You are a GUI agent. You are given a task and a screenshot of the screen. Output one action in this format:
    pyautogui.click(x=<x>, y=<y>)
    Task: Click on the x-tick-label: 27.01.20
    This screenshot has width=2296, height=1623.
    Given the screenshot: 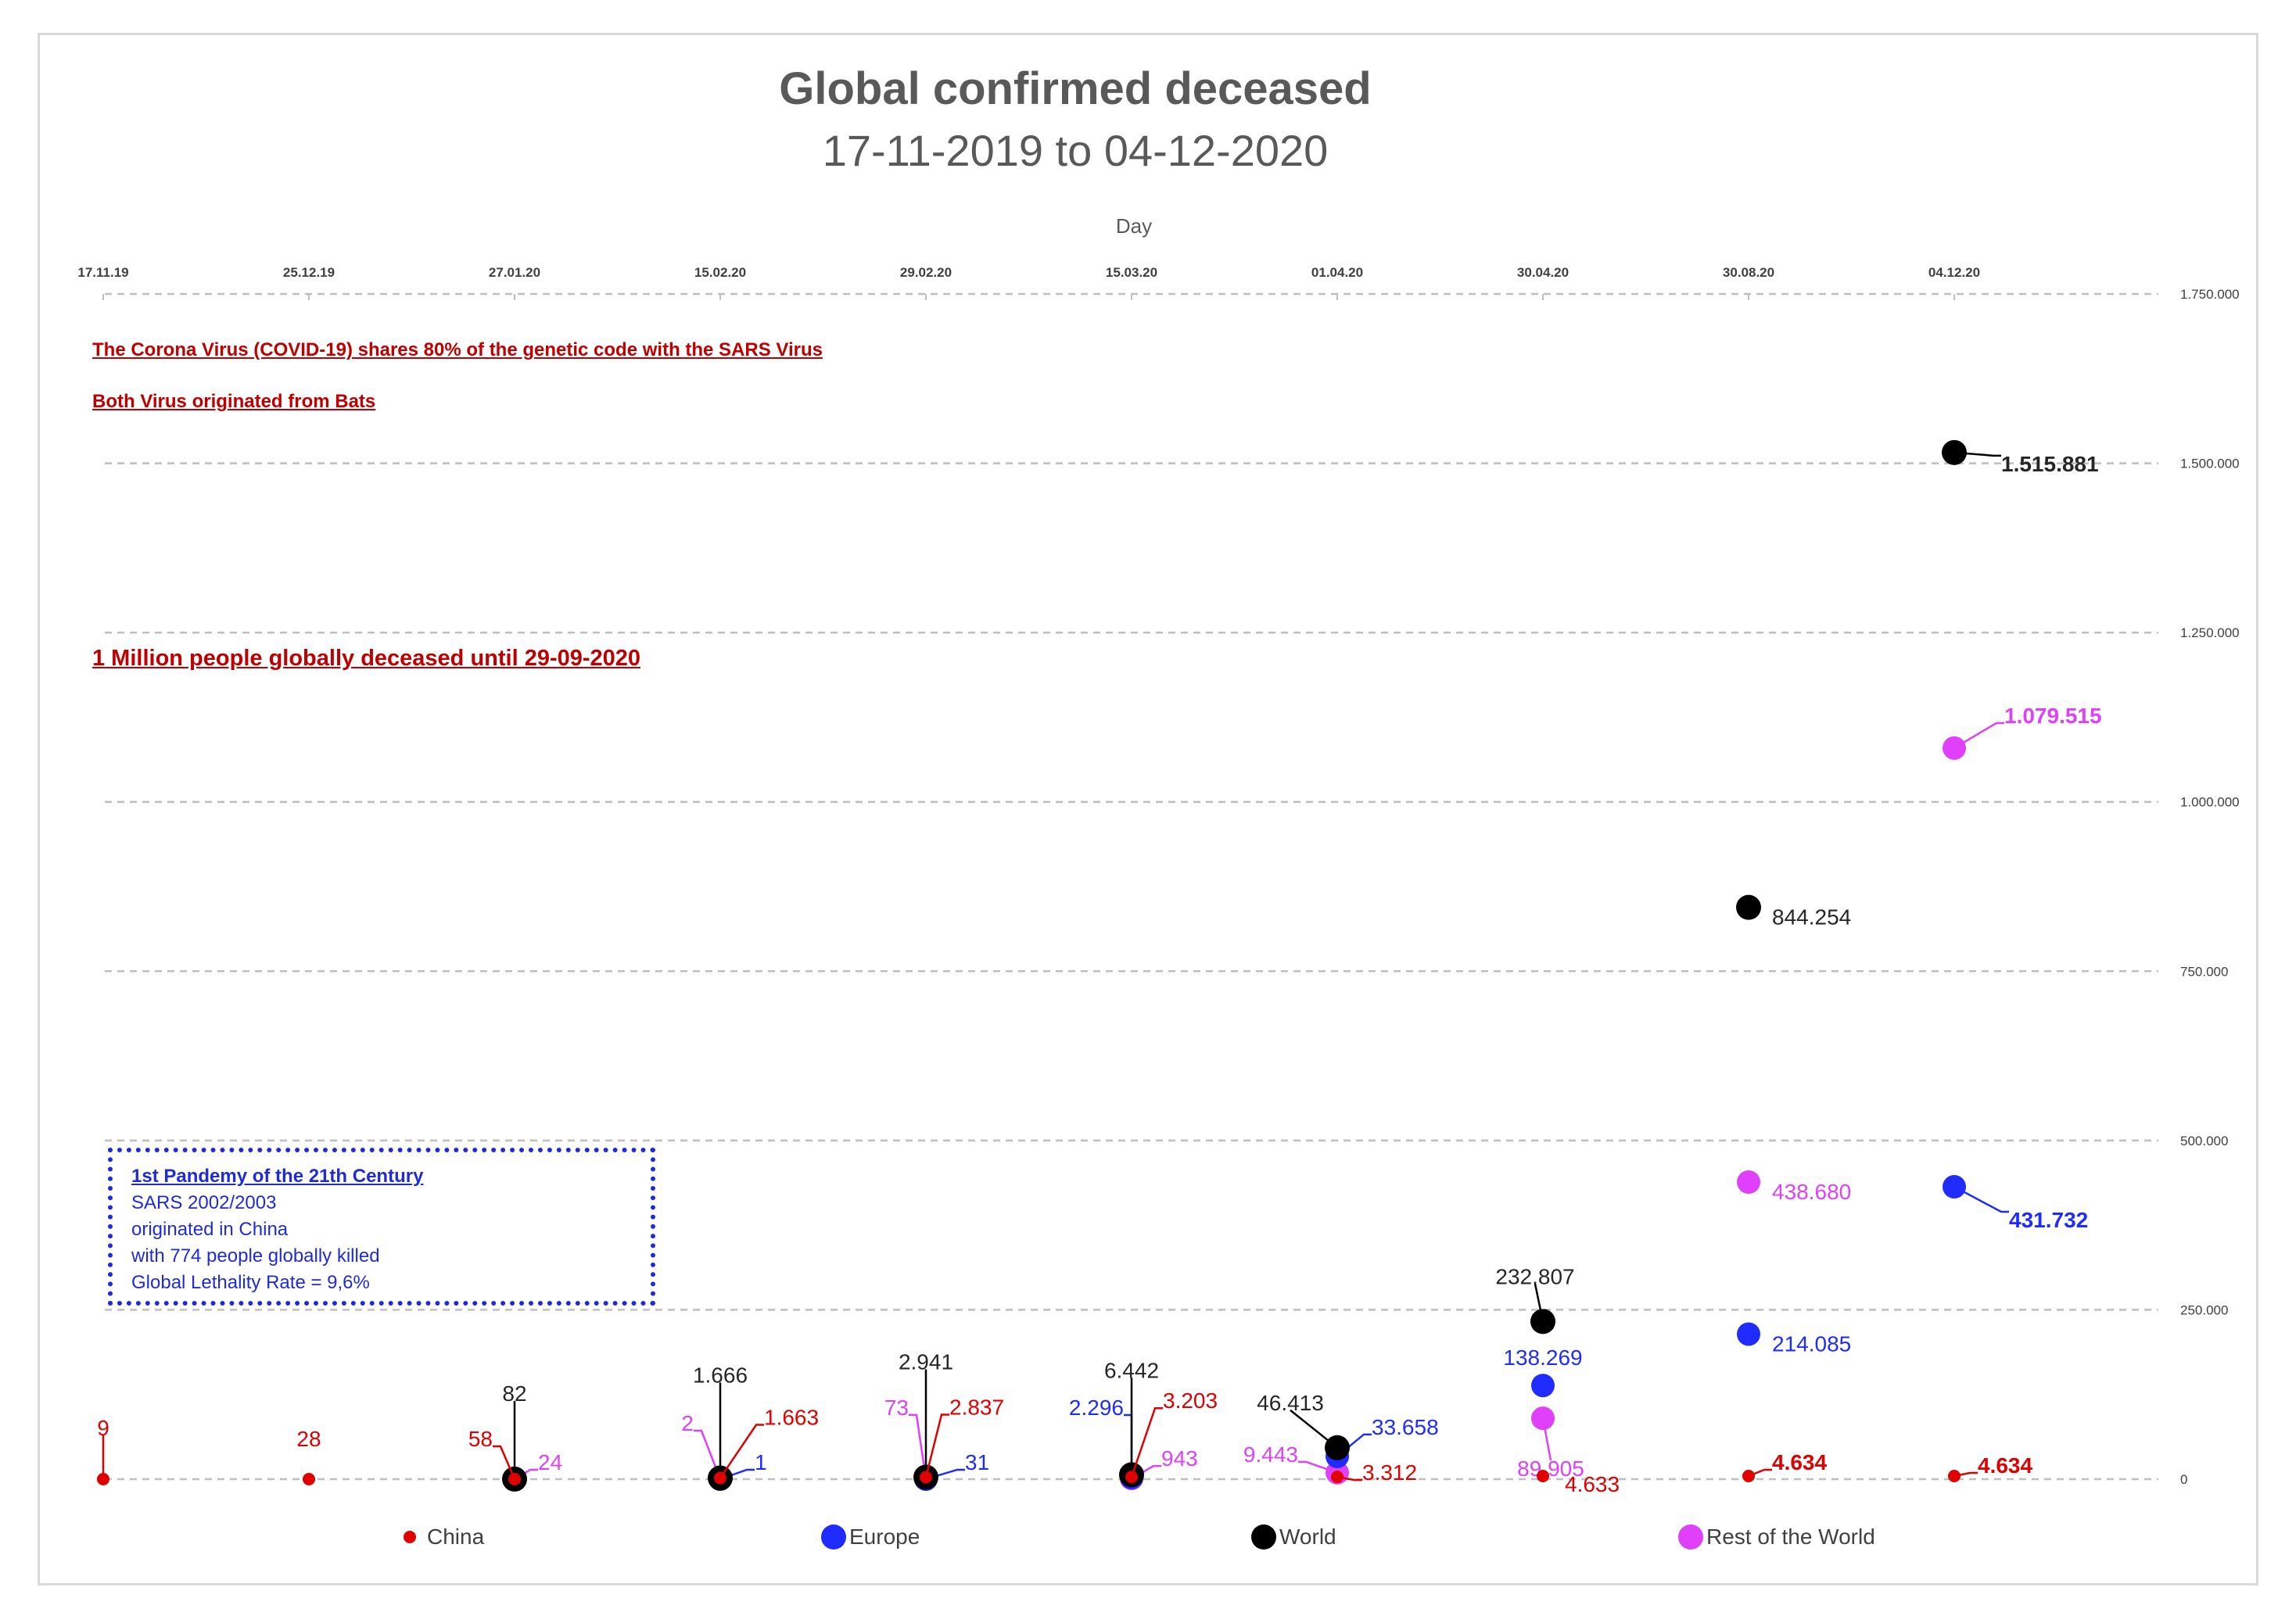 What is the action you would take?
    pyautogui.click(x=514, y=272)
    